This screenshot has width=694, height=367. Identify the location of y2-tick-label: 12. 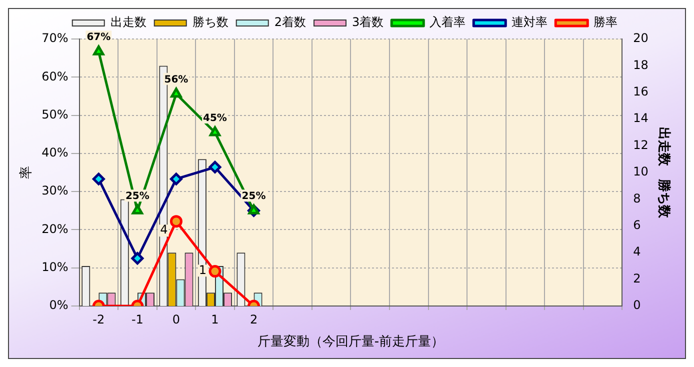
(640, 145).